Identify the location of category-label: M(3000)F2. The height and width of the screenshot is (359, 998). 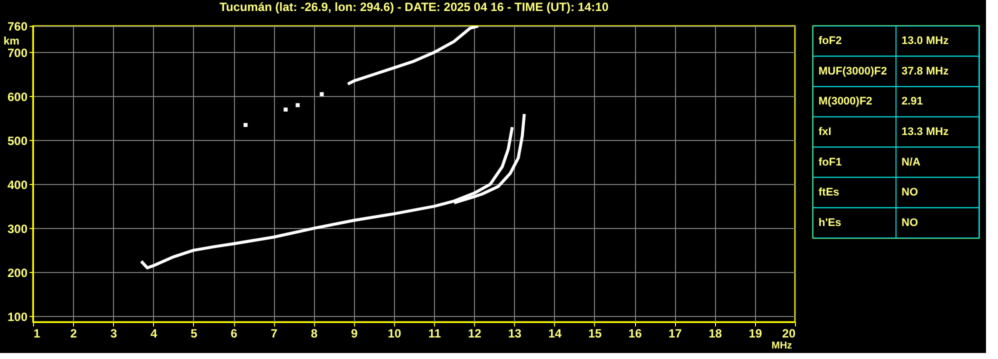
(845, 102).